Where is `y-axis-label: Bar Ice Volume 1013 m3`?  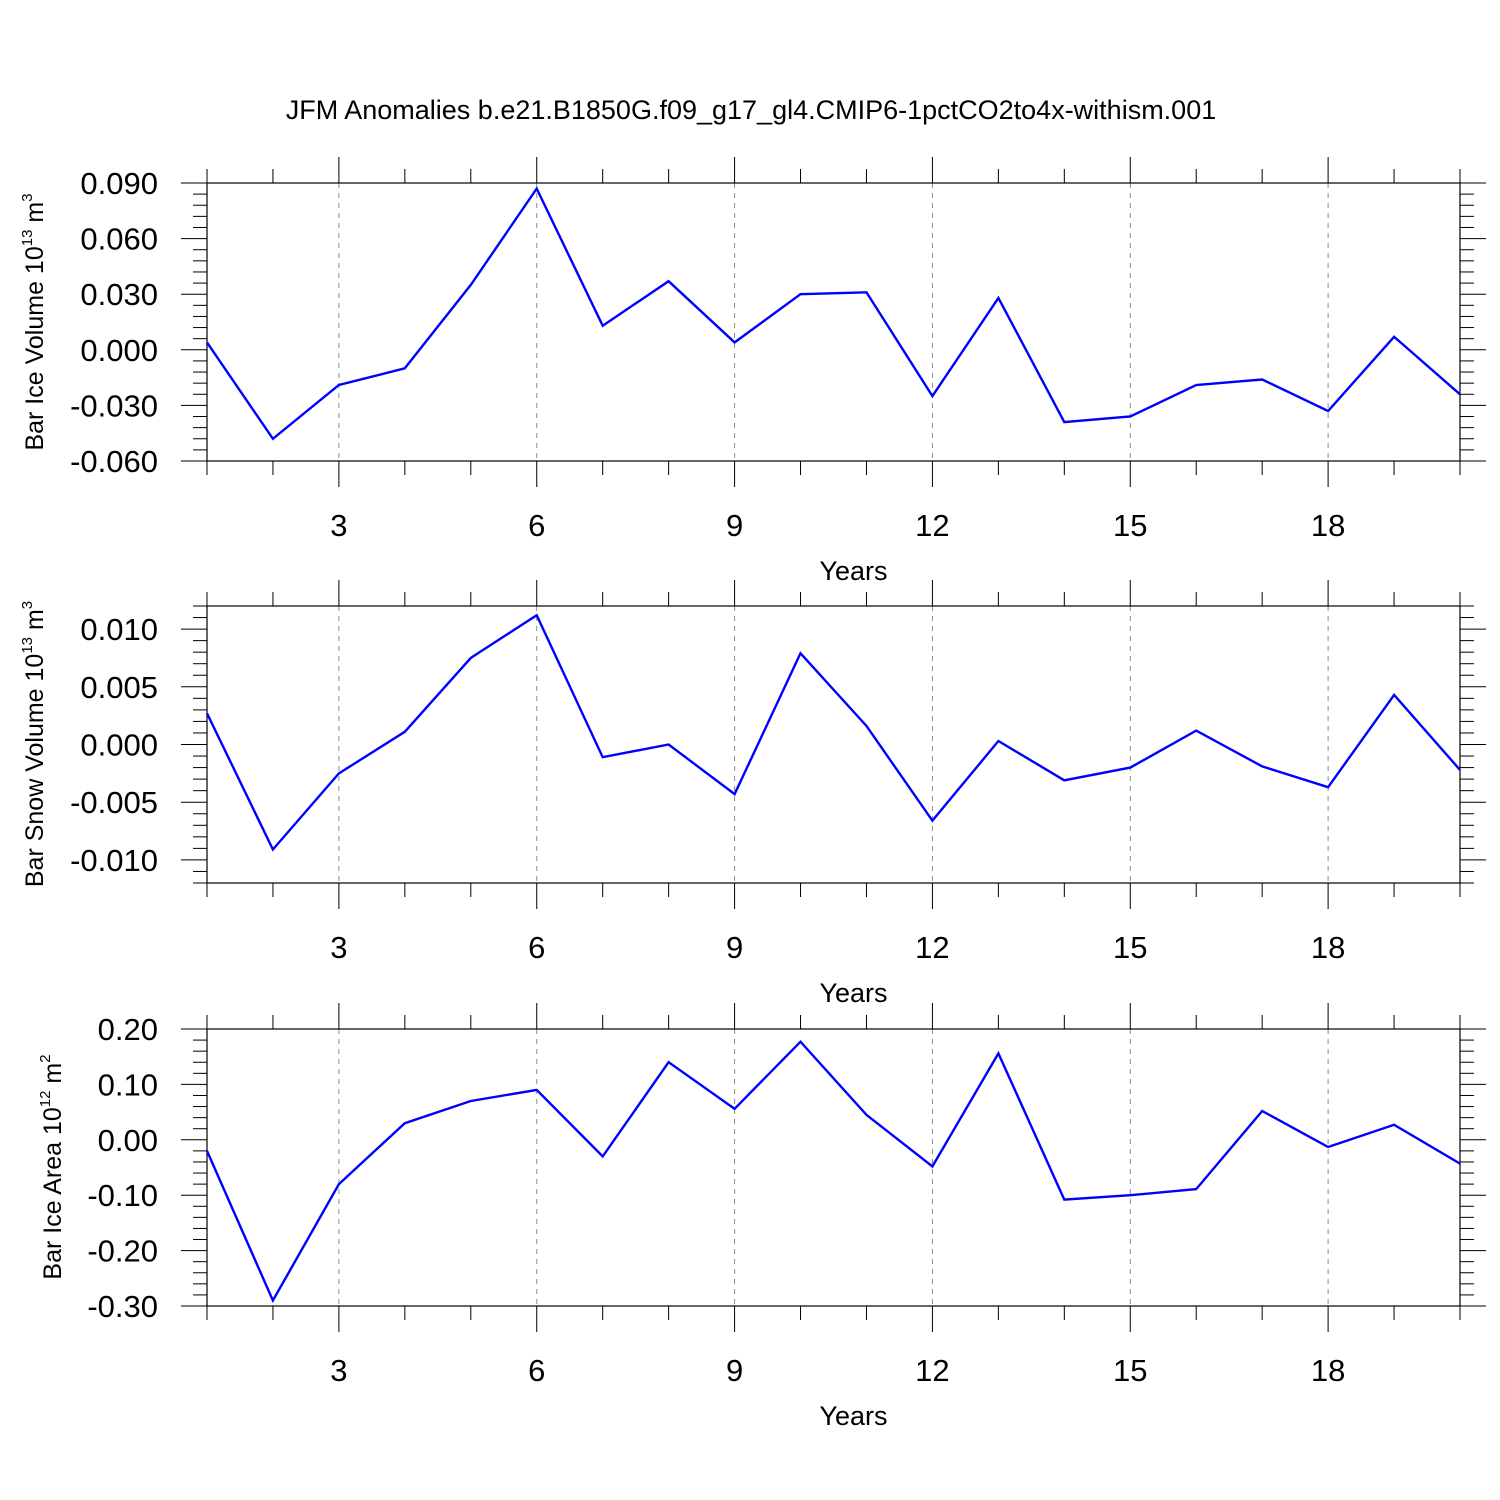
y-axis-label: Bar Ice Volume 1013 m3 is located at coordinates (34, 321).